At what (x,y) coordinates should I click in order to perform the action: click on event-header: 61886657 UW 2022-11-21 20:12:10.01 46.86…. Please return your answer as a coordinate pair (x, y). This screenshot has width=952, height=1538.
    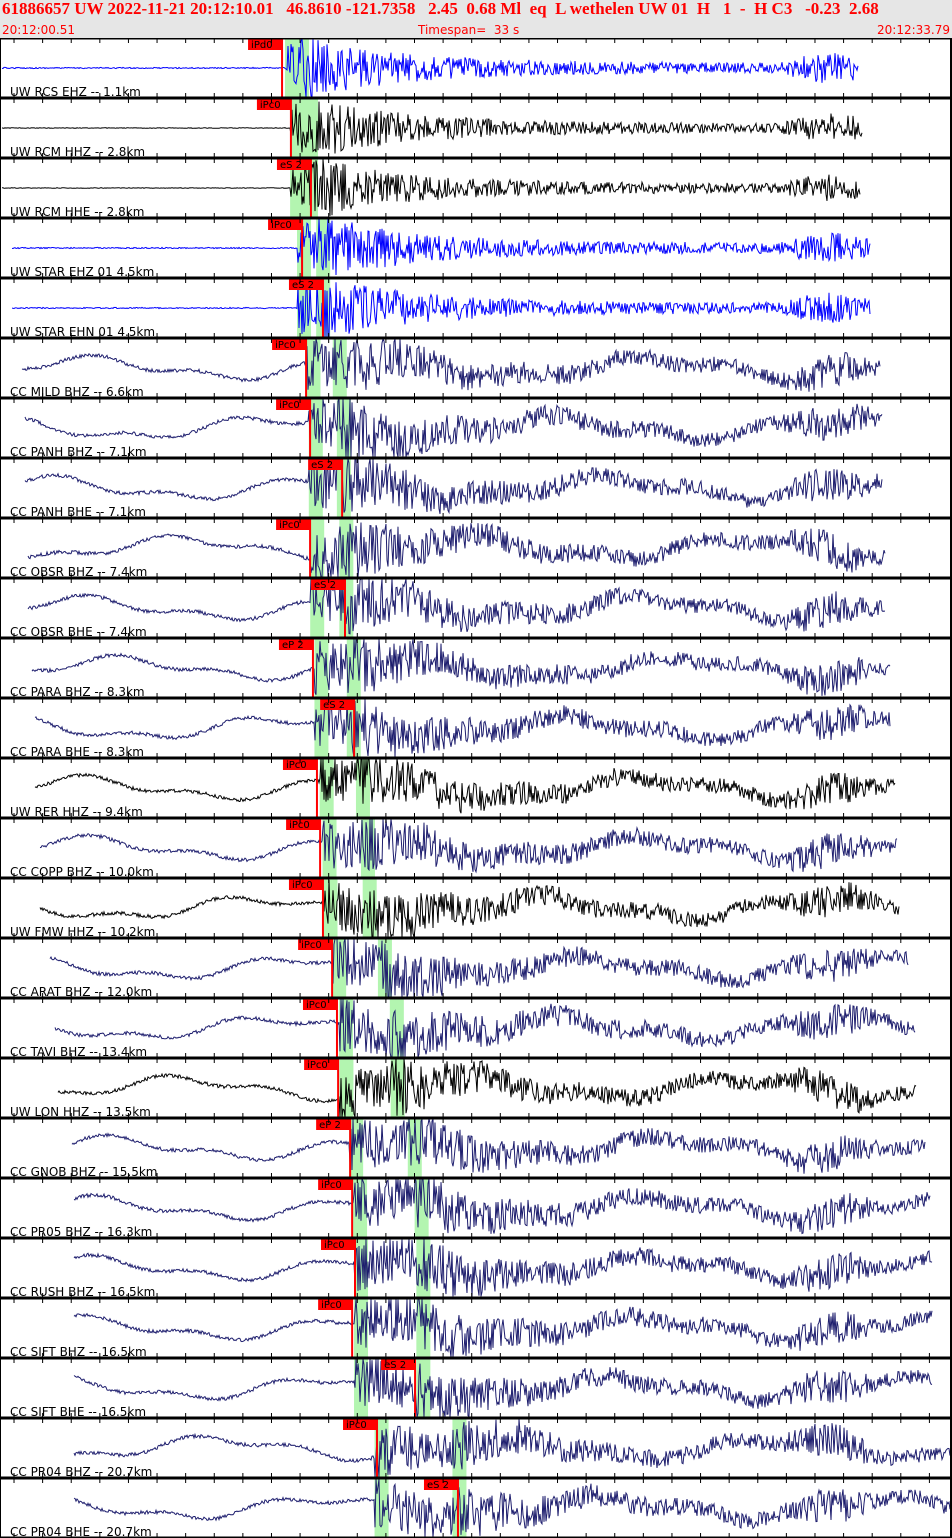
    Looking at the image, I should click on (476, 19).